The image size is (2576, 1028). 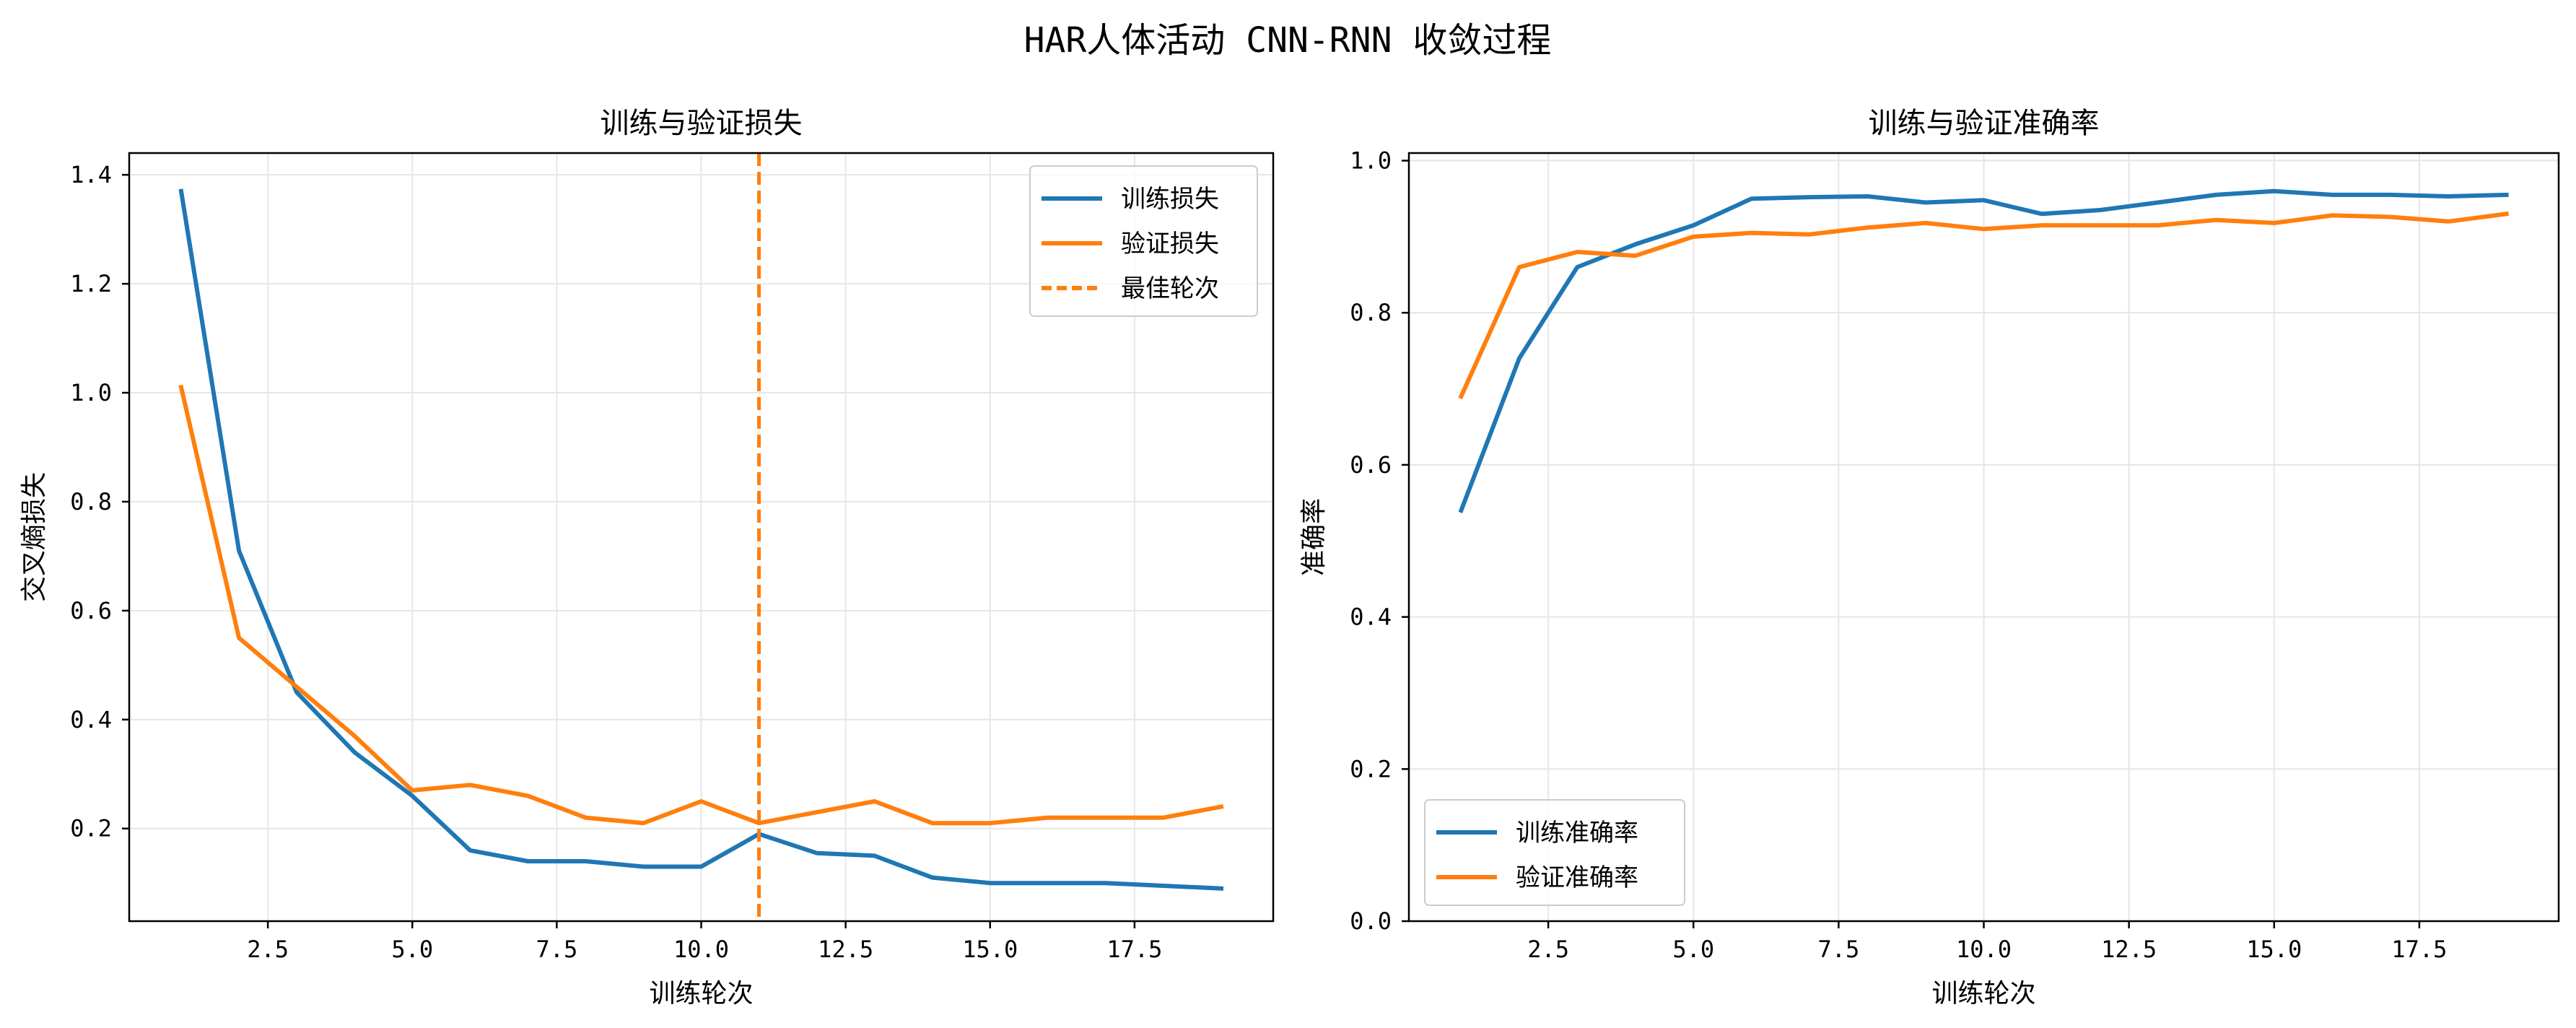 I want to click on loss-chart-title: 训练与验证损失, so click(x=702, y=123).